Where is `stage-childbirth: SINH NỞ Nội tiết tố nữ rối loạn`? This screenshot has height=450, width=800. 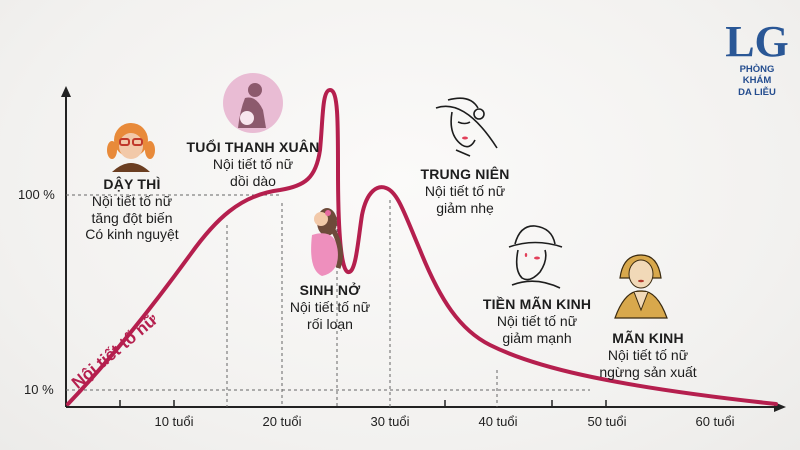
stage-childbirth: SINH NỞ Nội tiết tố nữ rối loạn is located at coordinates (330, 307).